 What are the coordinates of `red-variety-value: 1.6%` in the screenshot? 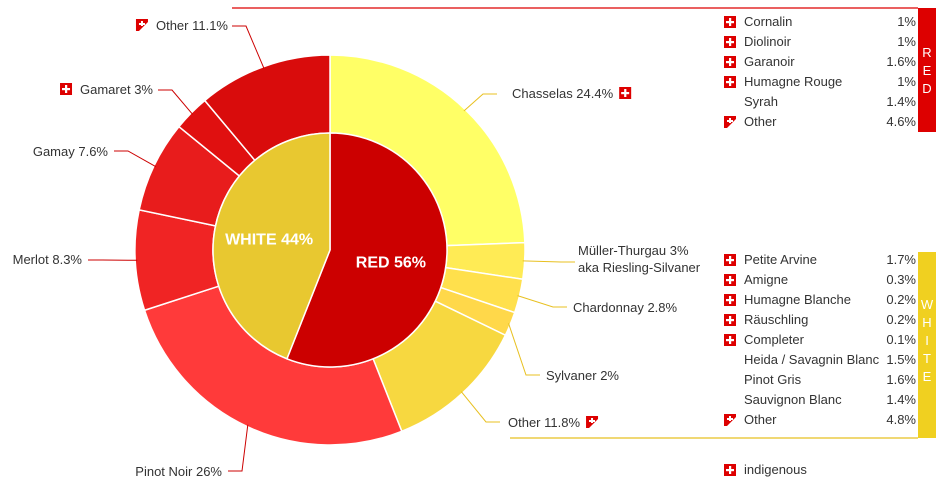 It's located at (901, 61).